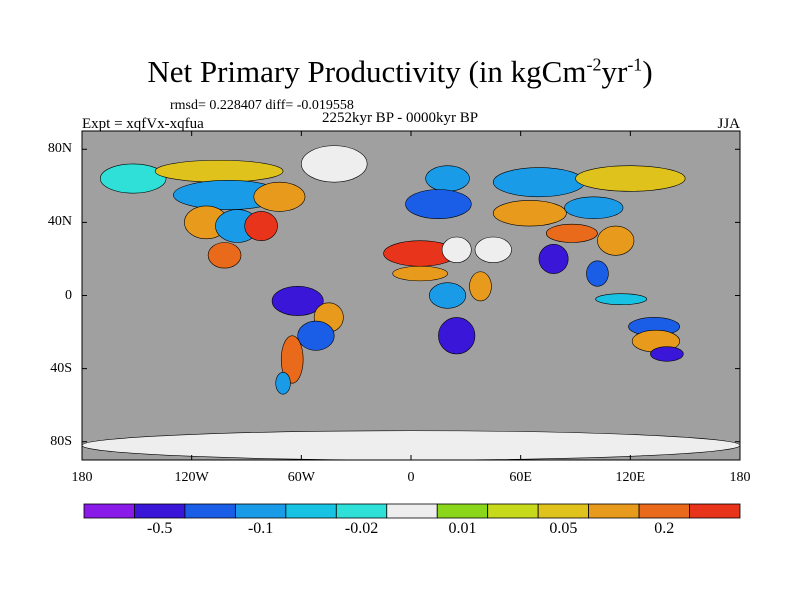  What do you see at coordinates (594, 208) in the screenshot?
I see `land-region-mongolia` at bounding box center [594, 208].